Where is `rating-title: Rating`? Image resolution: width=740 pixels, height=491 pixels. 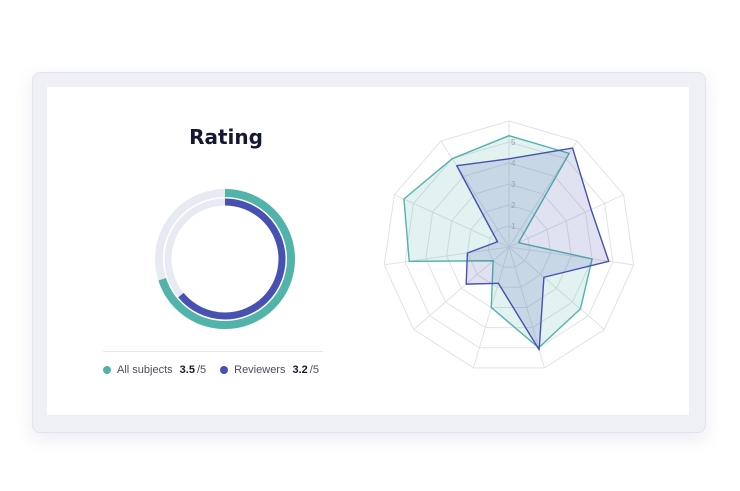 rating-title: Rating is located at coordinates (226, 137).